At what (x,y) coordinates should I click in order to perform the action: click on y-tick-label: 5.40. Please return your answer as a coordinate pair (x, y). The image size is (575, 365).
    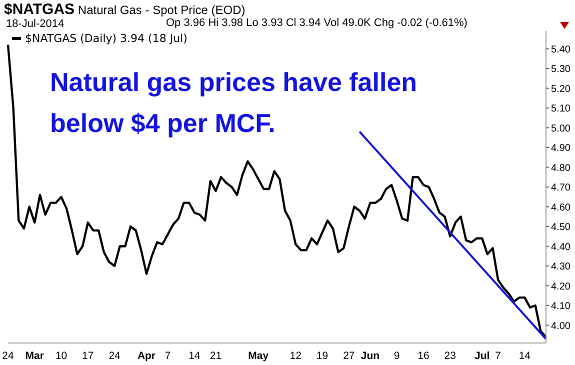
    Looking at the image, I should click on (561, 50).